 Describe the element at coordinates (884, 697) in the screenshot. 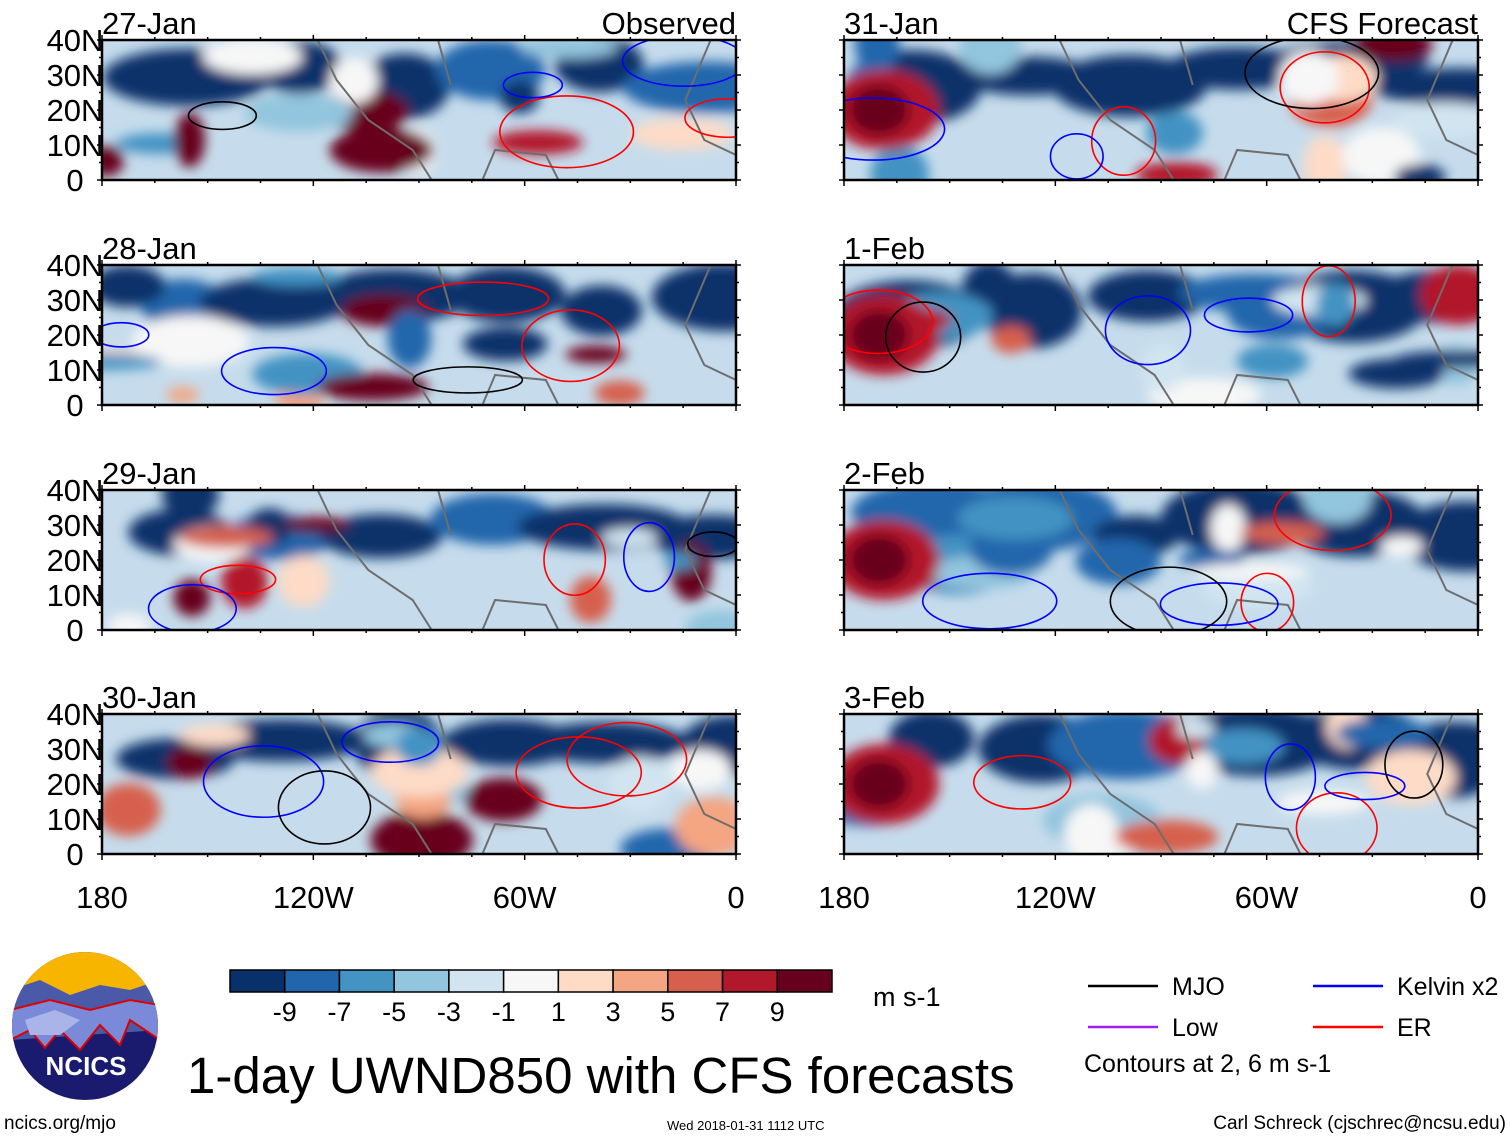

I see `panel-date: 3-Feb` at that location.